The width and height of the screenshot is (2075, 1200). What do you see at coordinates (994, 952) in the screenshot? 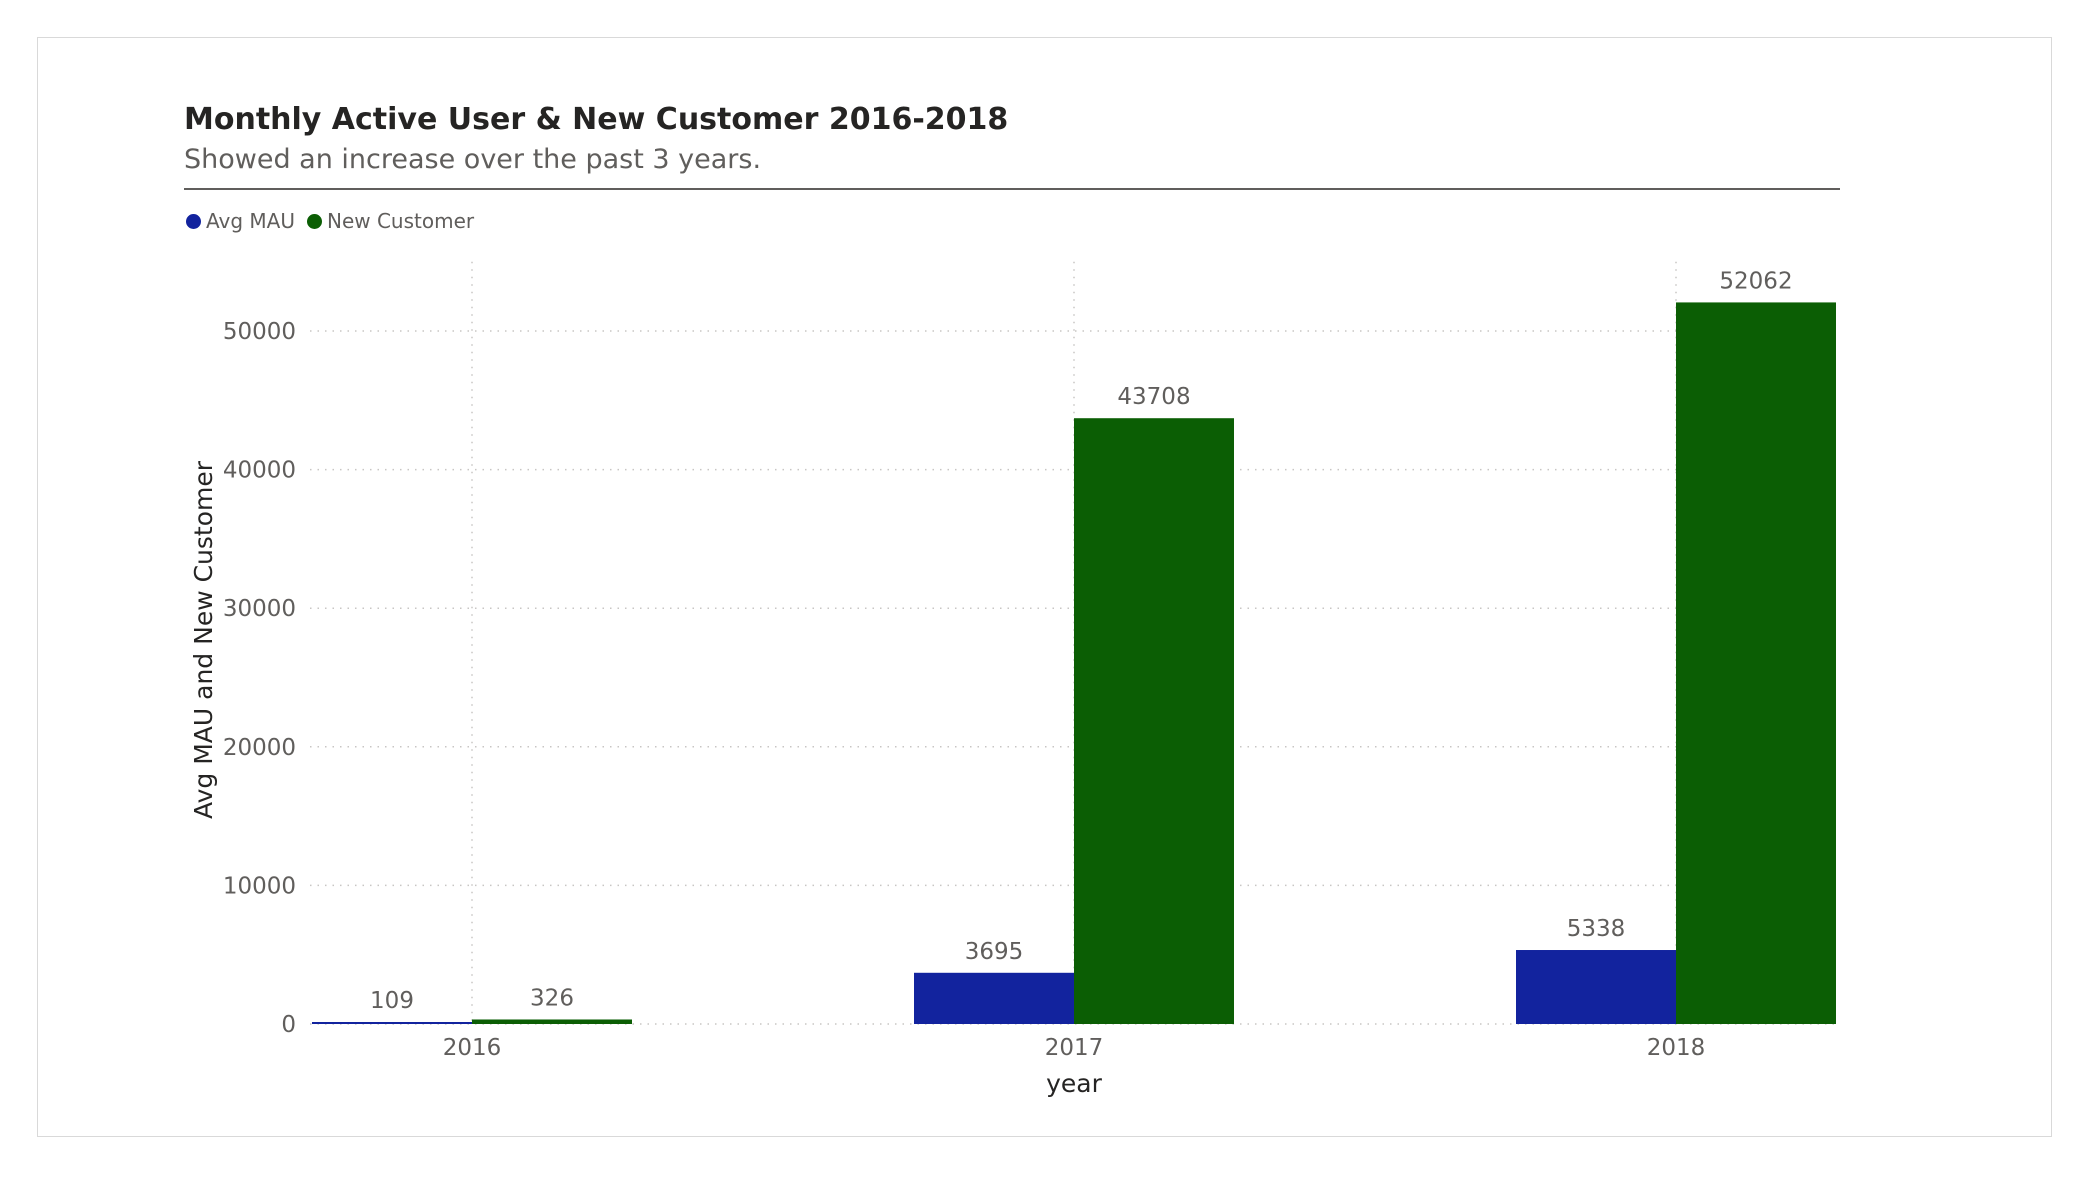
I see `data-label: 3695` at bounding box center [994, 952].